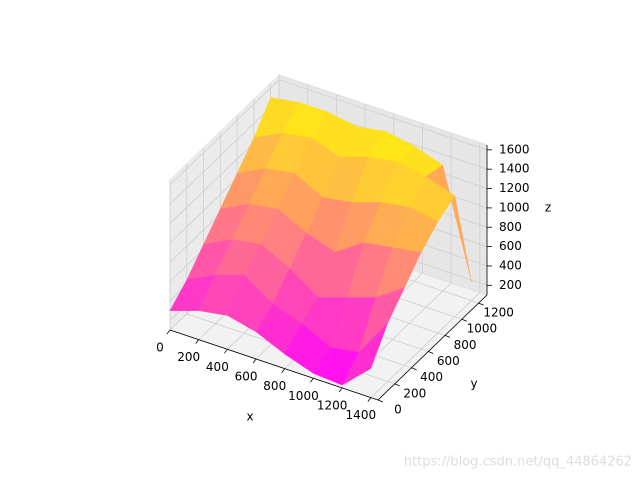 The height and width of the screenshot is (480, 640). What do you see at coordinates (518, 462) in the screenshot?
I see `watermark: https://blog.csdn.net/qq_44864262` at bounding box center [518, 462].